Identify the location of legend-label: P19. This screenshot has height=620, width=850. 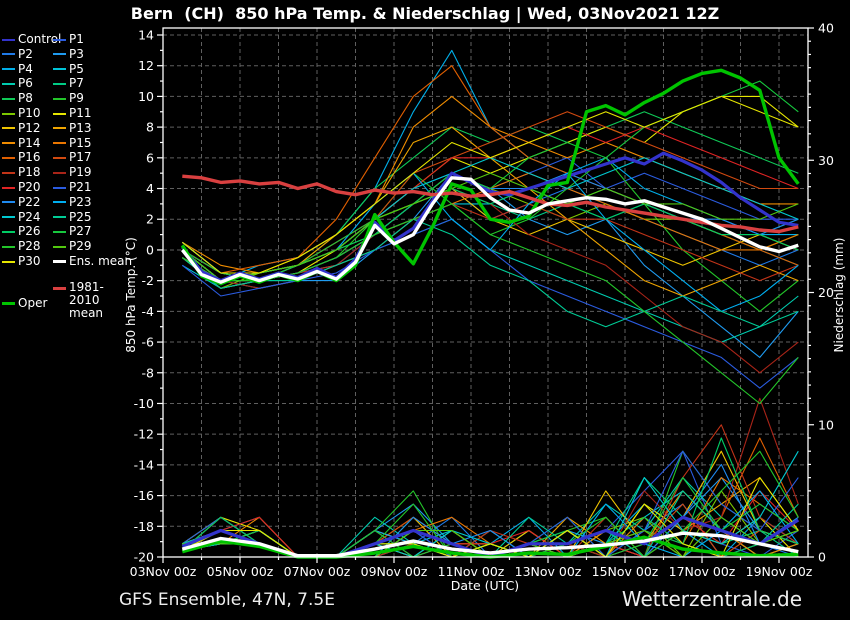
(80, 172).